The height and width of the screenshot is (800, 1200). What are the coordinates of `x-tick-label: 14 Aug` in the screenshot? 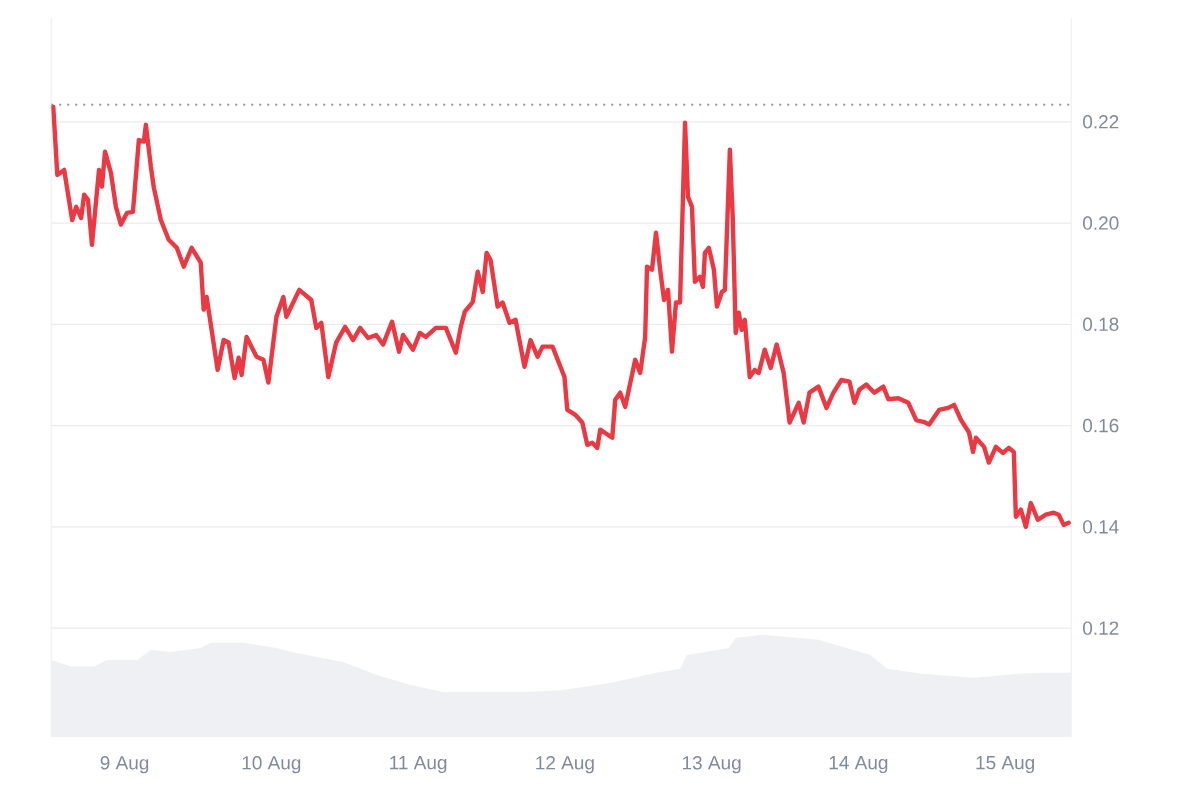 It's located at (858, 765).